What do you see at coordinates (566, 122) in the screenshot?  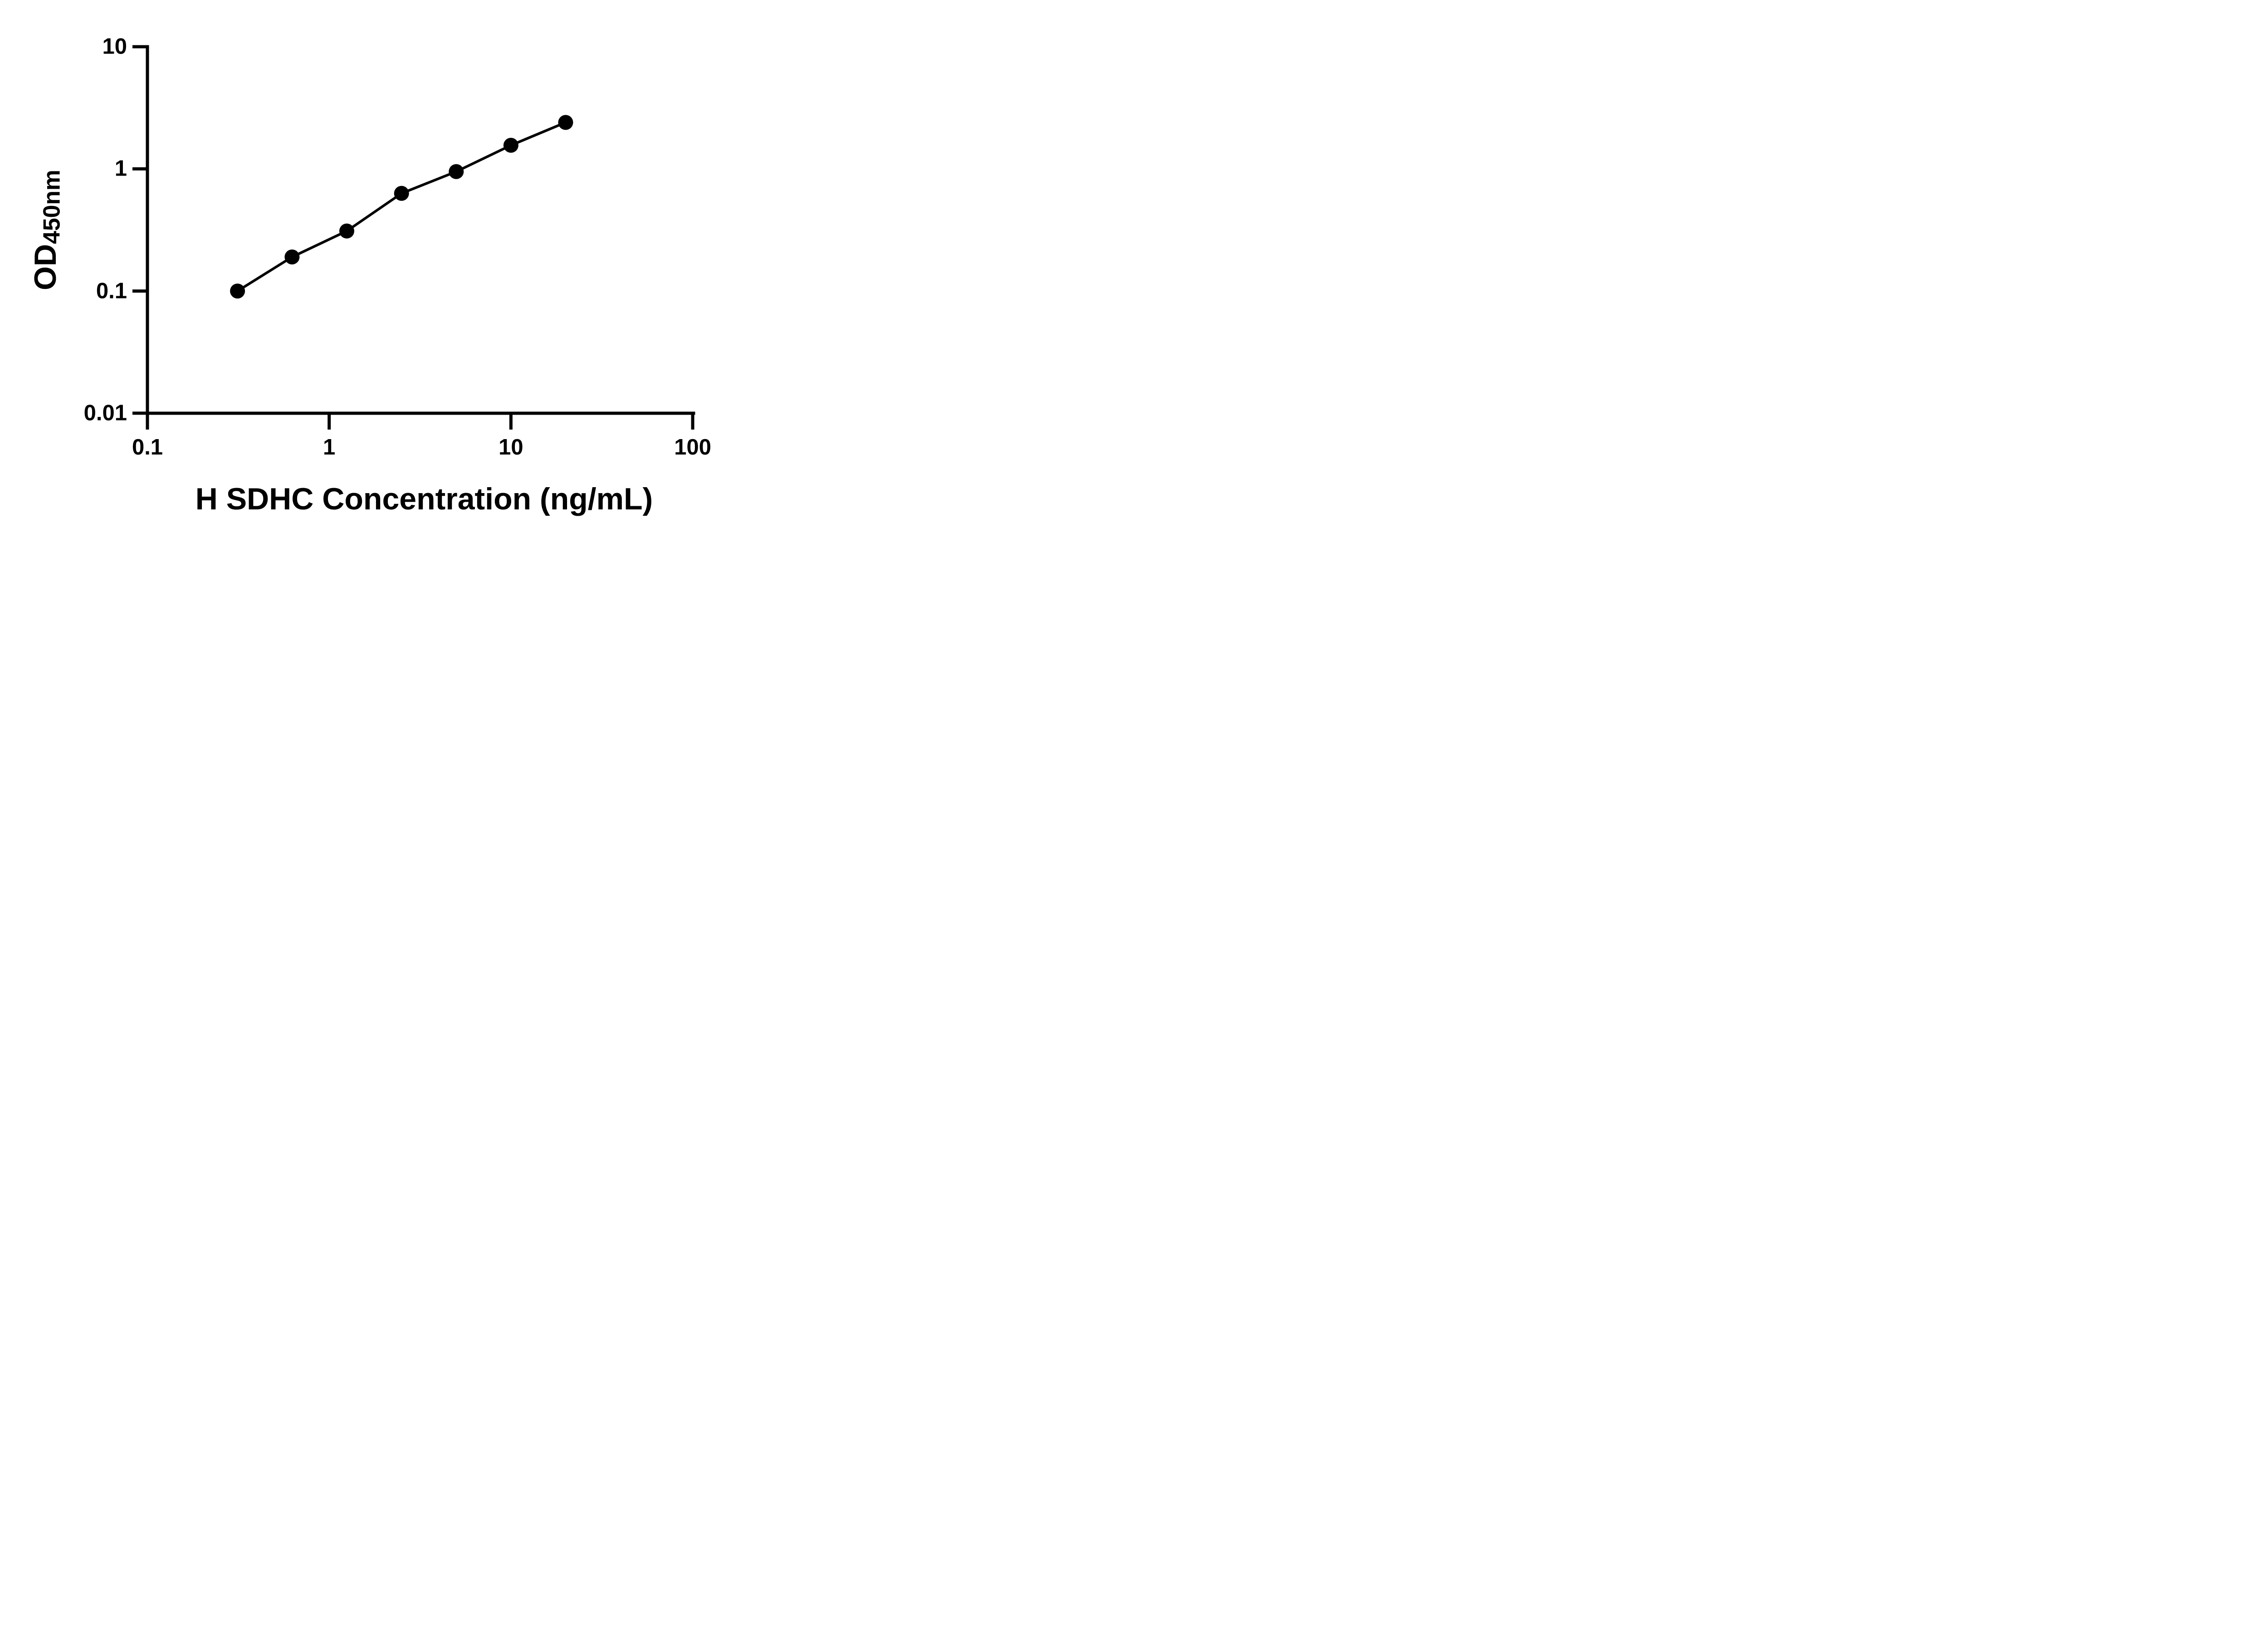 I see `data-point-20ng-ml` at bounding box center [566, 122].